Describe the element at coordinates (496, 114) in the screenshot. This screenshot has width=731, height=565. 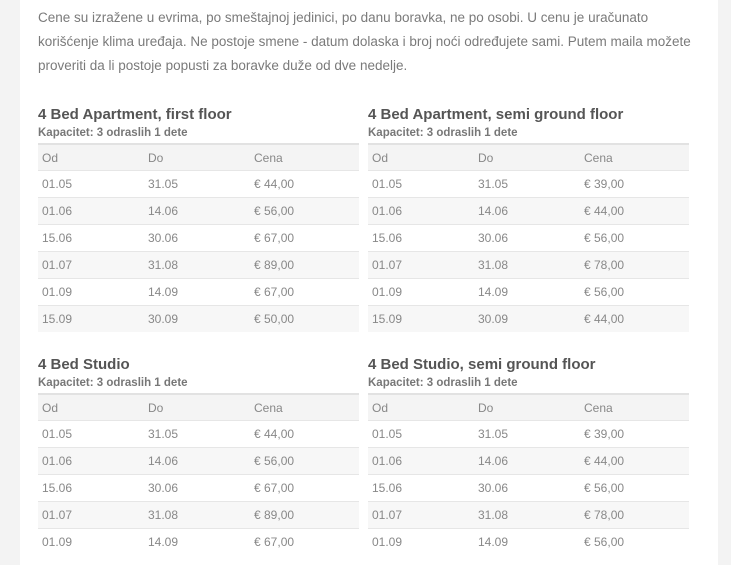
I see `unit-title: 4 Bed Apartment, semi ground floor` at that location.